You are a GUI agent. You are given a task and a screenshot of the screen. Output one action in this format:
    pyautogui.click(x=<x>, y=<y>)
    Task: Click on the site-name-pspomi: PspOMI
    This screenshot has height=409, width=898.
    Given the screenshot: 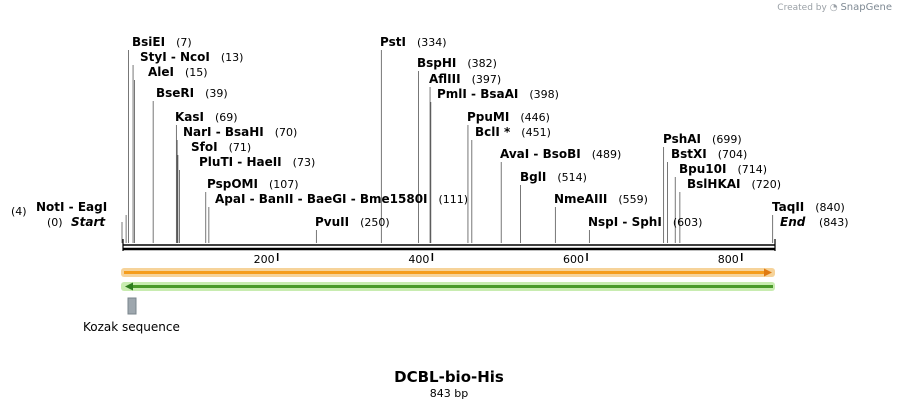 What is the action you would take?
    pyautogui.click(x=232, y=184)
    